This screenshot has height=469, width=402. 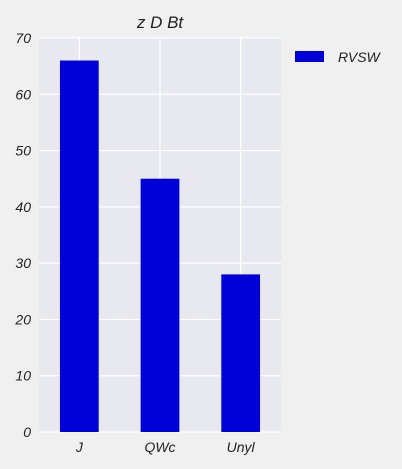 I want to click on x-axis-ticks: J QWc Unyl, so click(x=165, y=447).